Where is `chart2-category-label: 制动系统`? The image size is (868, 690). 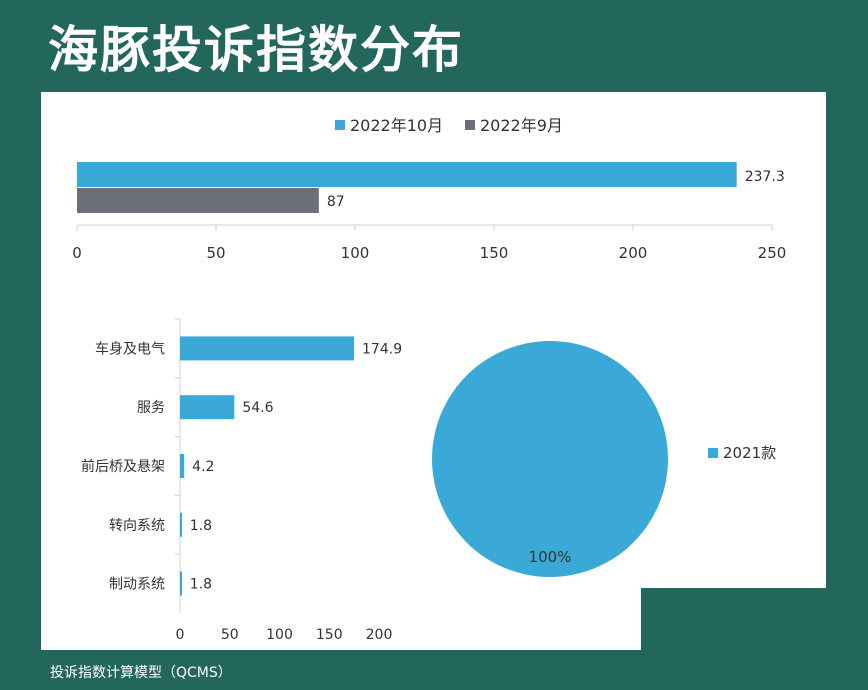
chart2-category-label: 制动系统 is located at coordinates (137, 585).